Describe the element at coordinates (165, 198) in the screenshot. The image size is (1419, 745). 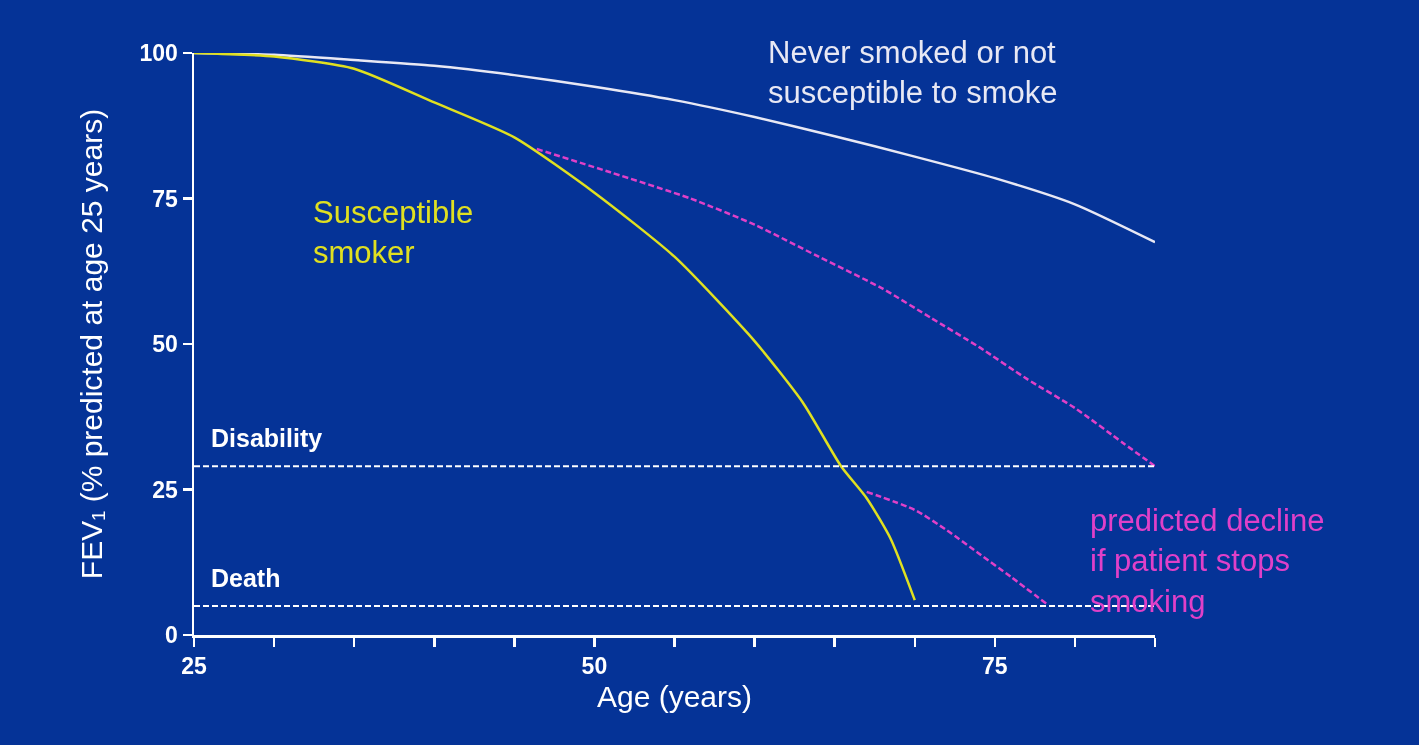
I see `y-tick-label: 75` at that location.